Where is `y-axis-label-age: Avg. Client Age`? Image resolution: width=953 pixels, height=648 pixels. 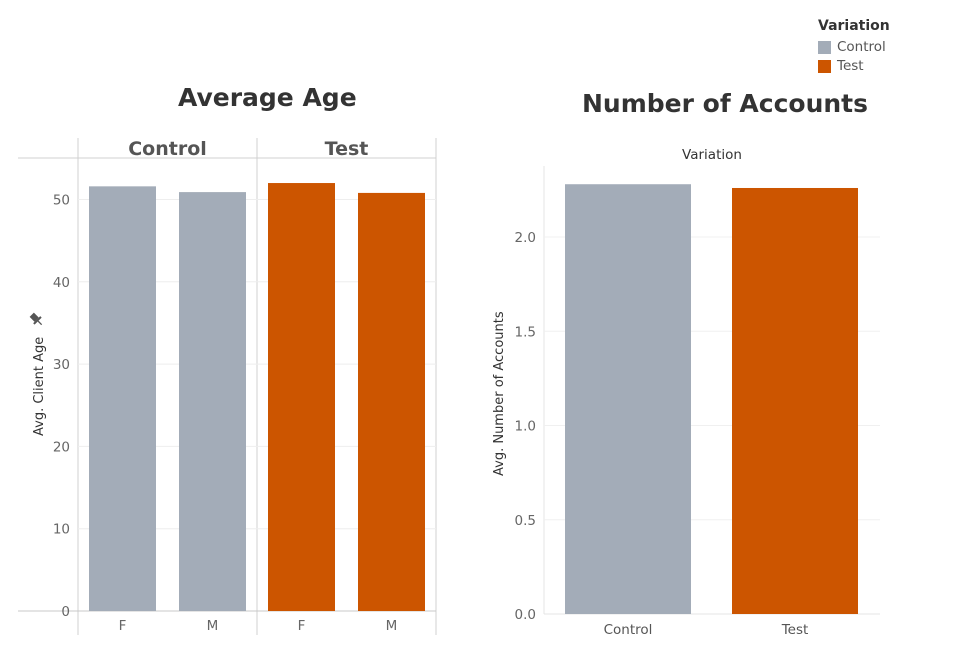
y-axis-label-age: Avg. Client Age is located at coordinates (39, 386).